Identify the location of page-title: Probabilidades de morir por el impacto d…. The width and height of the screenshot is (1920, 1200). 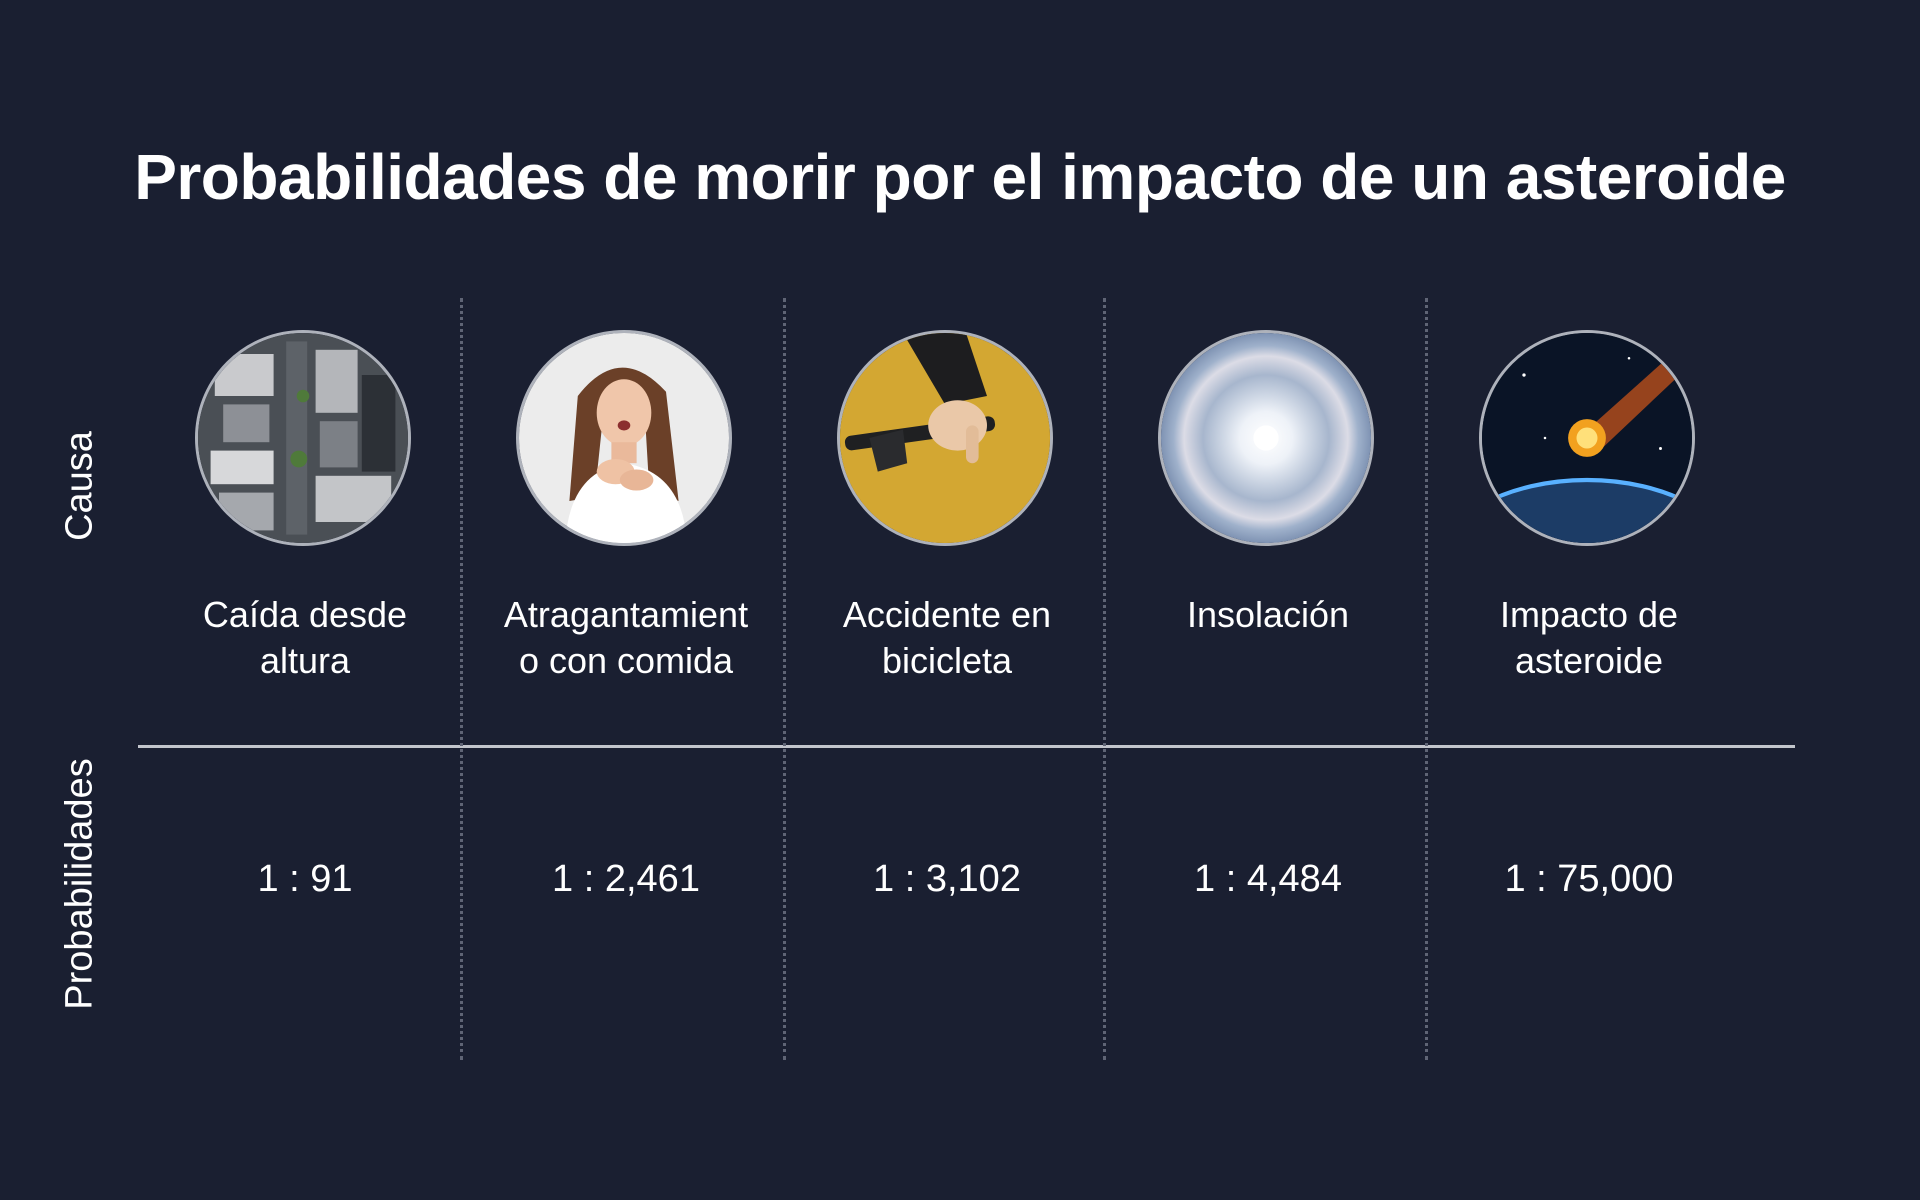
(960, 177).